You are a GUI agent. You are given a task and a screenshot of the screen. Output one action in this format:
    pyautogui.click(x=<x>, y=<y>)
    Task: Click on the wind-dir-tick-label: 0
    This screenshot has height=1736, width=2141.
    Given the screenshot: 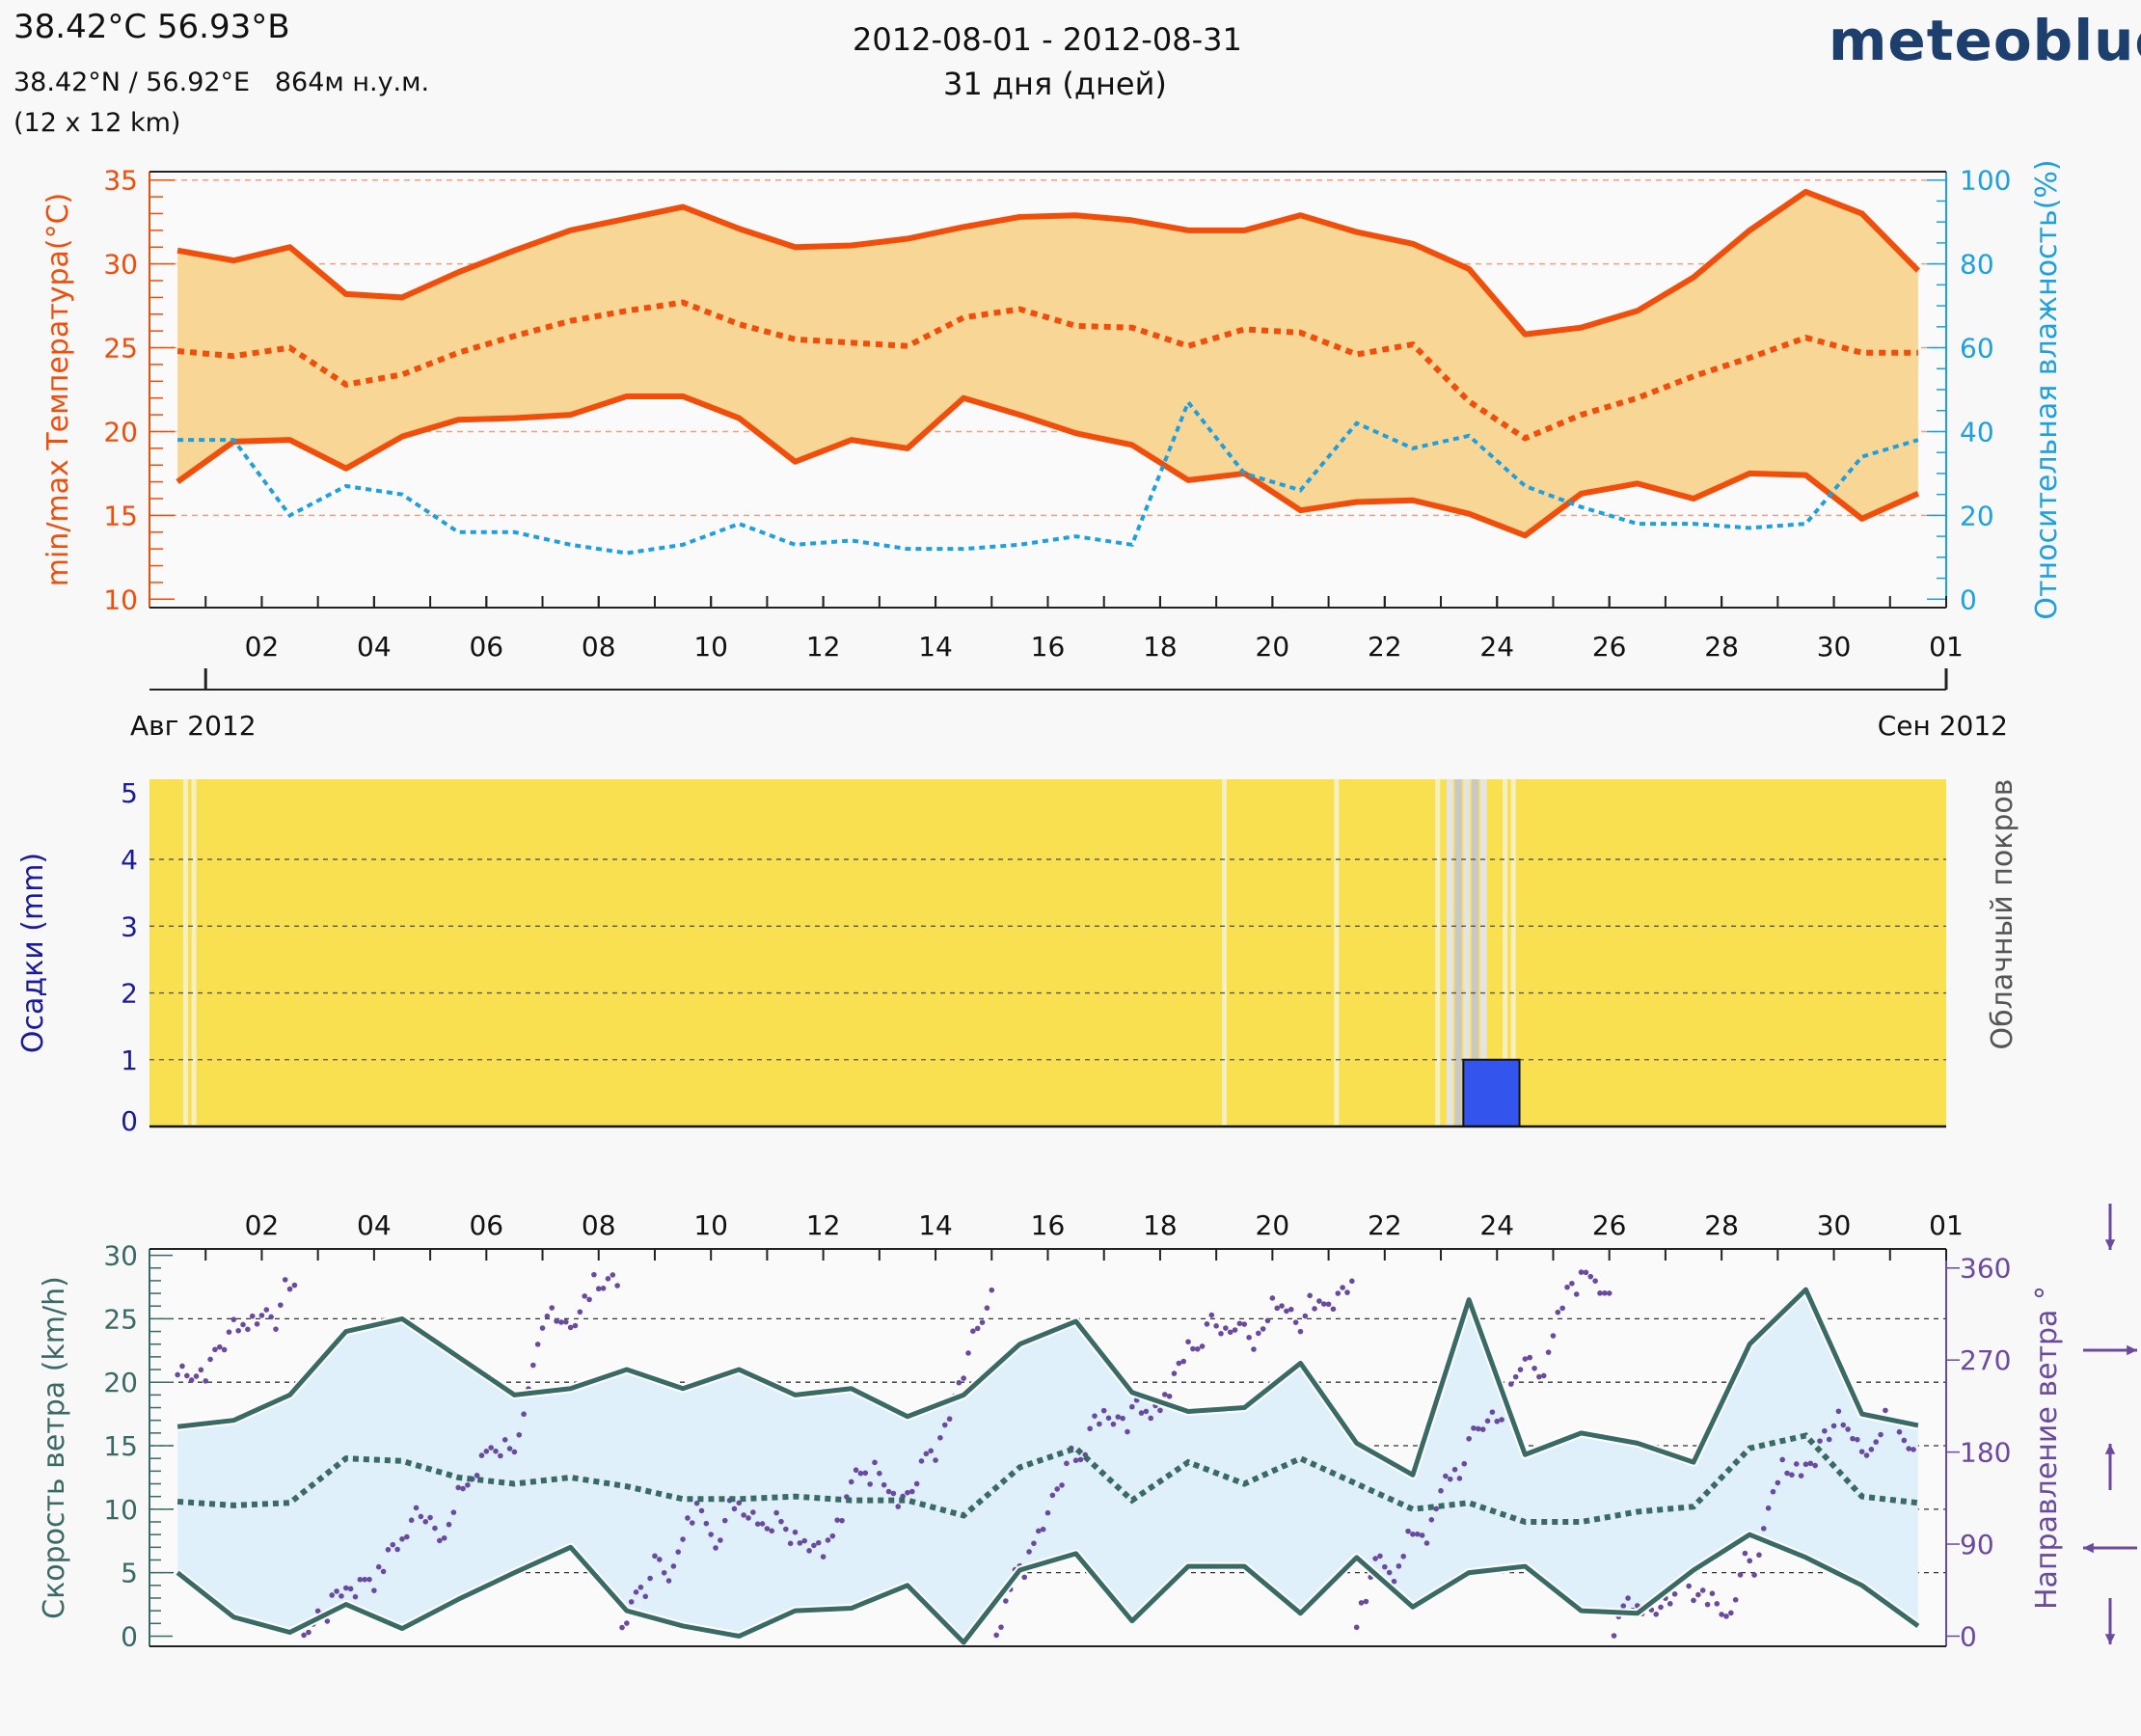 What is the action you would take?
    pyautogui.click(x=1969, y=1636)
    